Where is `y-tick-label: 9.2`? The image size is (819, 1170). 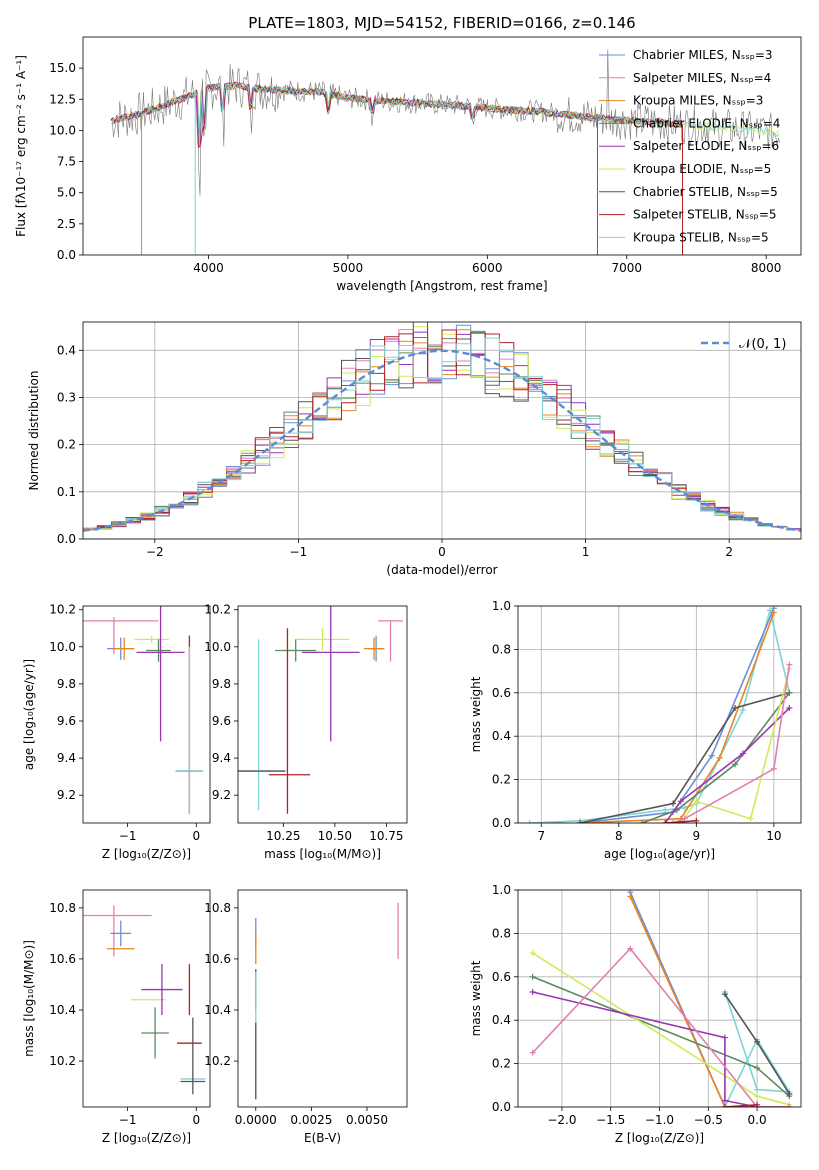 y-tick-label: 9.2 is located at coordinates (66, 795).